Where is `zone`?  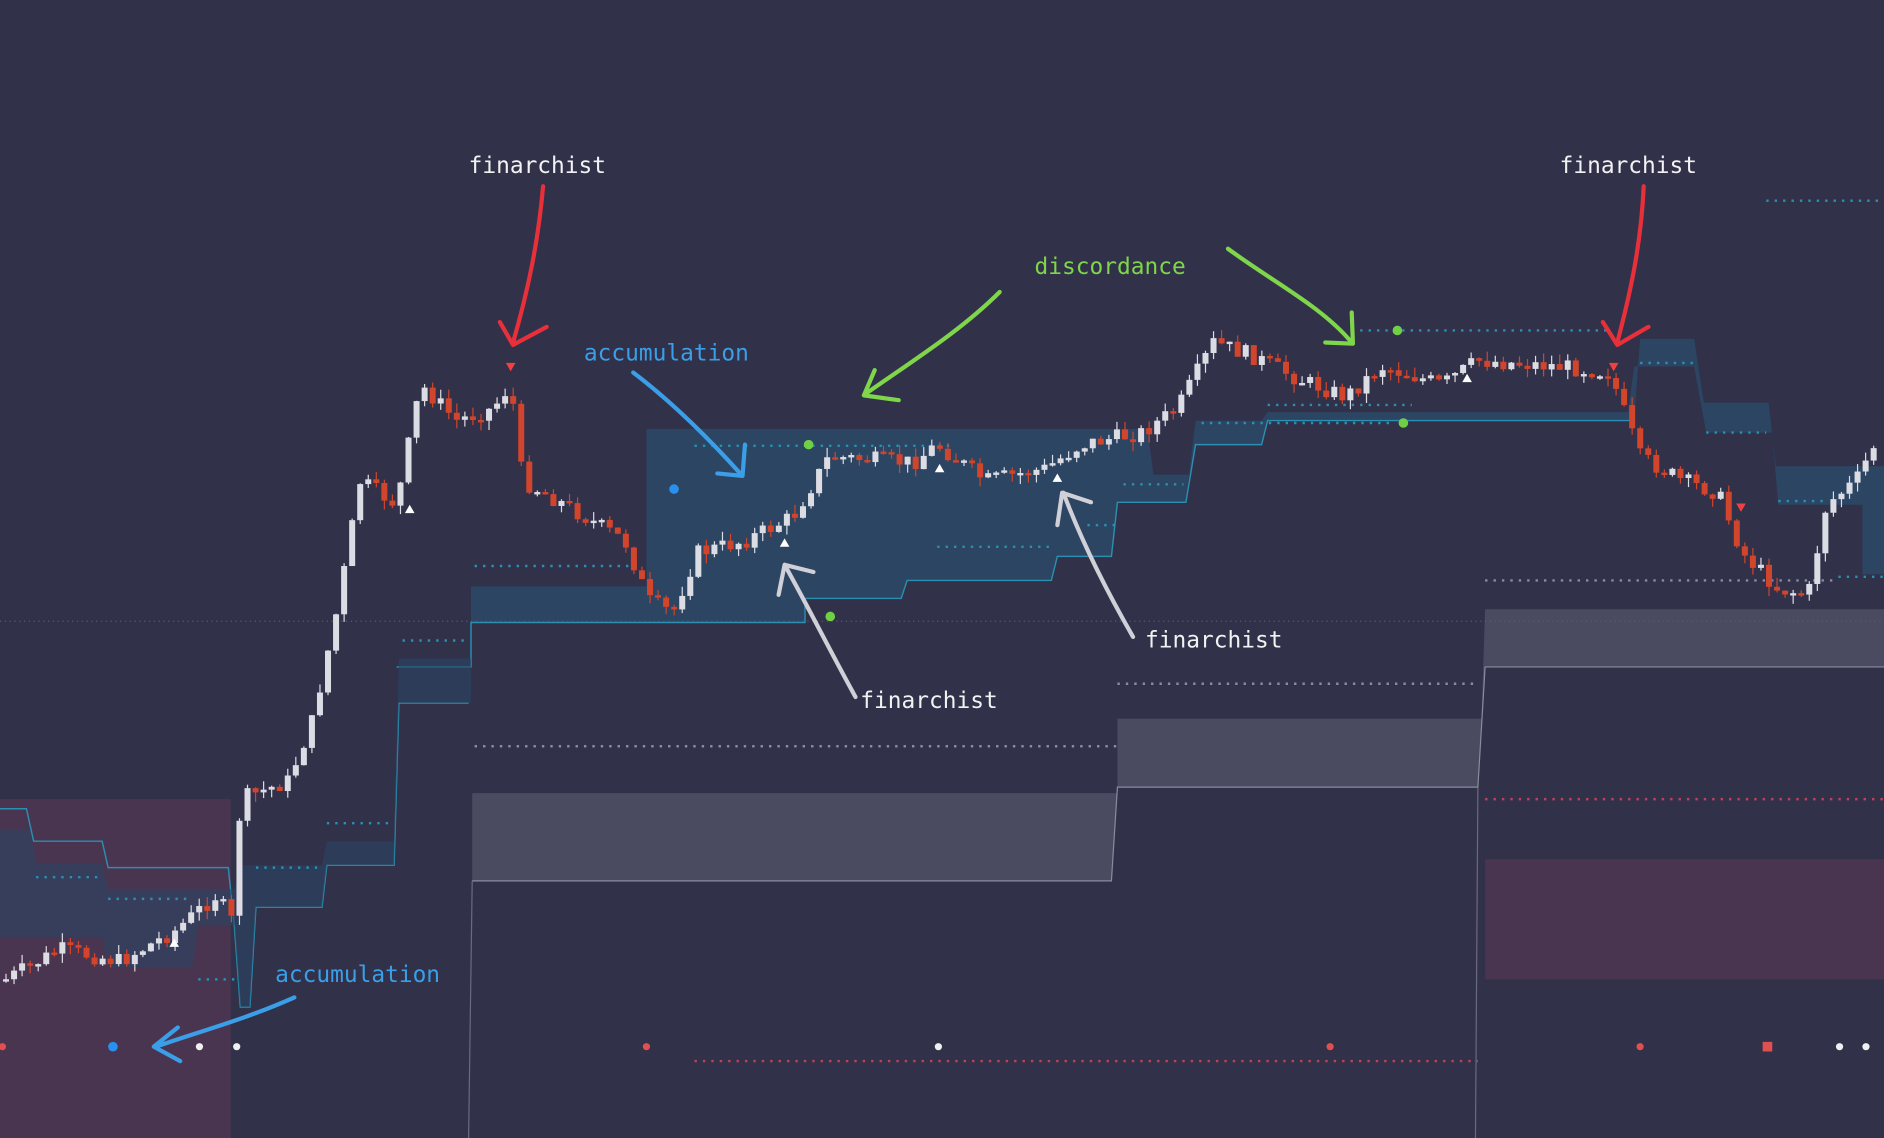
zone is located at coordinates (1684, 919).